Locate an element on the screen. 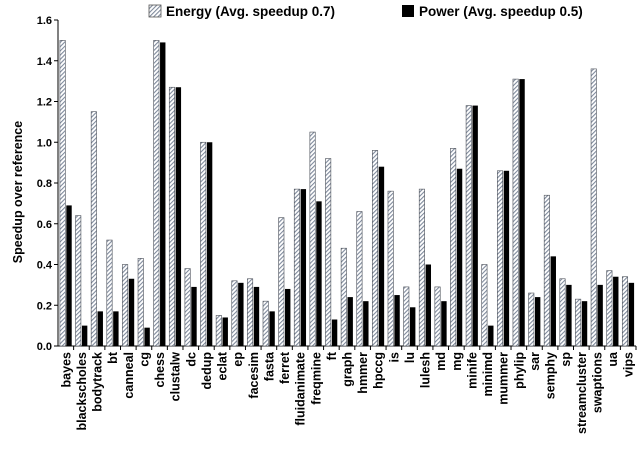 The width and height of the screenshot is (643, 453). bar-power-bayes is located at coordinates (69, 275).